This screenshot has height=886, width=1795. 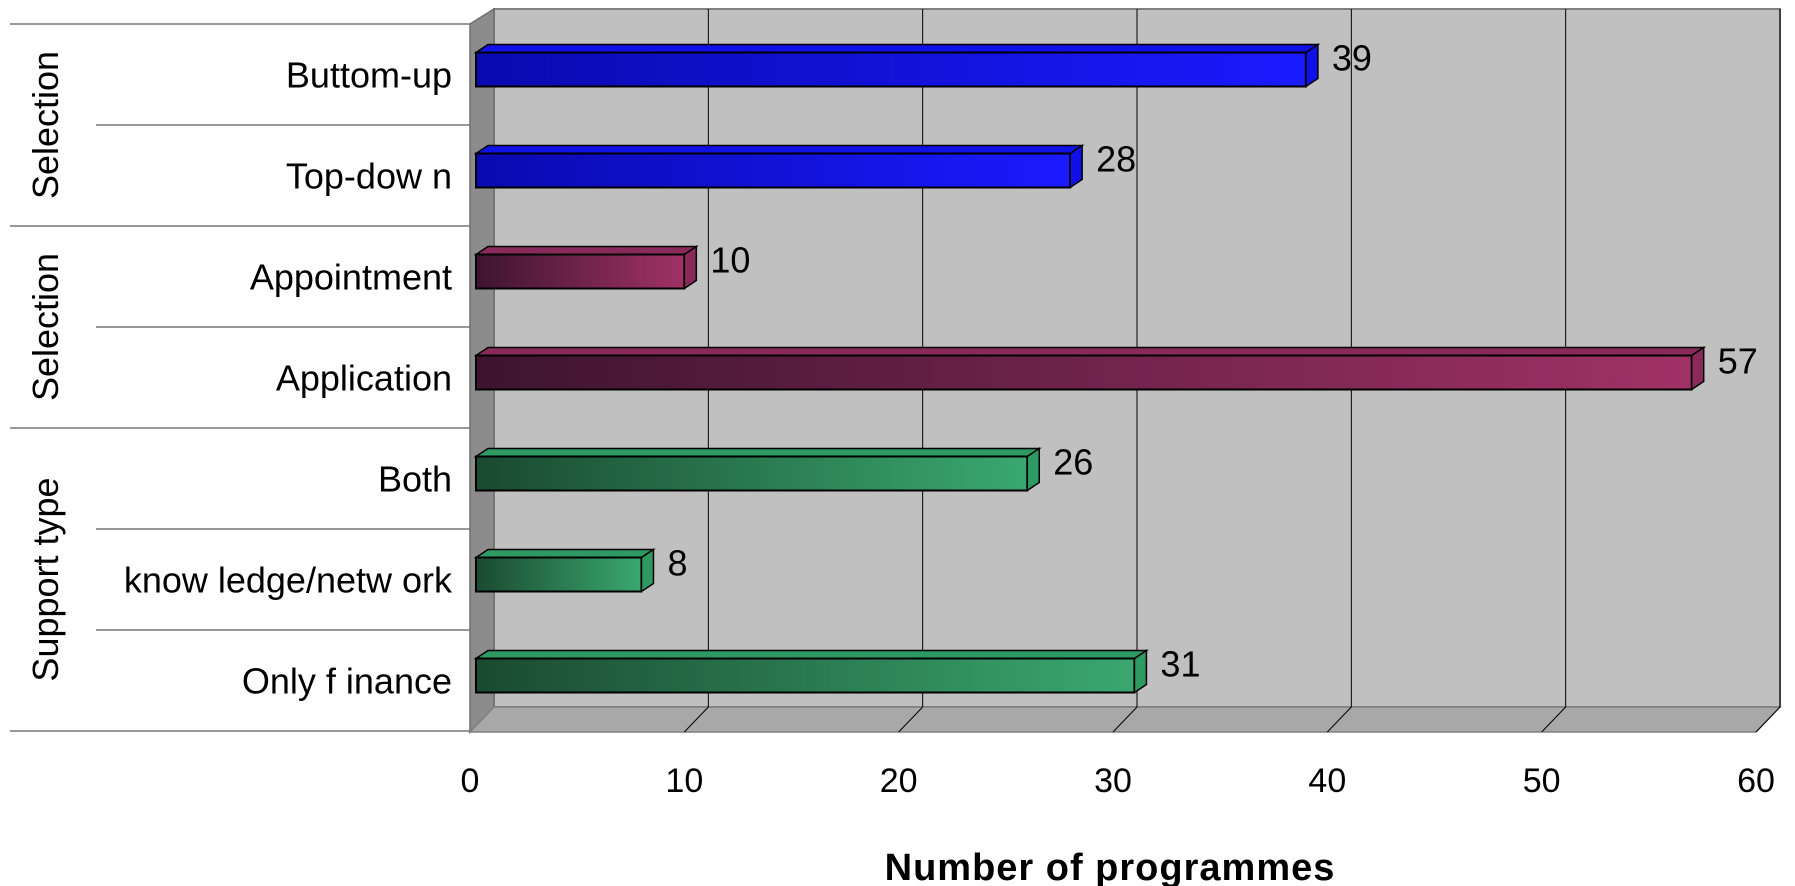 I want to click on x-tick-label: 40, so click(x=1327, y=781).